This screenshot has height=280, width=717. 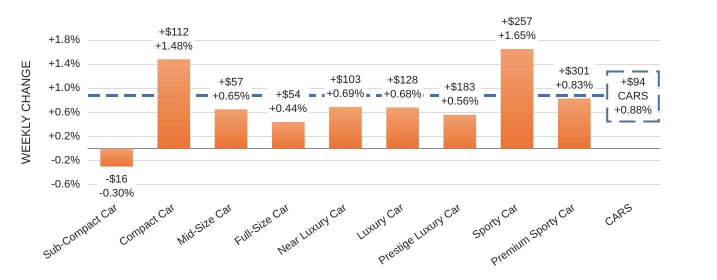 What do you see at coordinates (459, 95) in the screenshot?
I see `data-label: +$183 +0.56%` at bounding box center [459, 95].